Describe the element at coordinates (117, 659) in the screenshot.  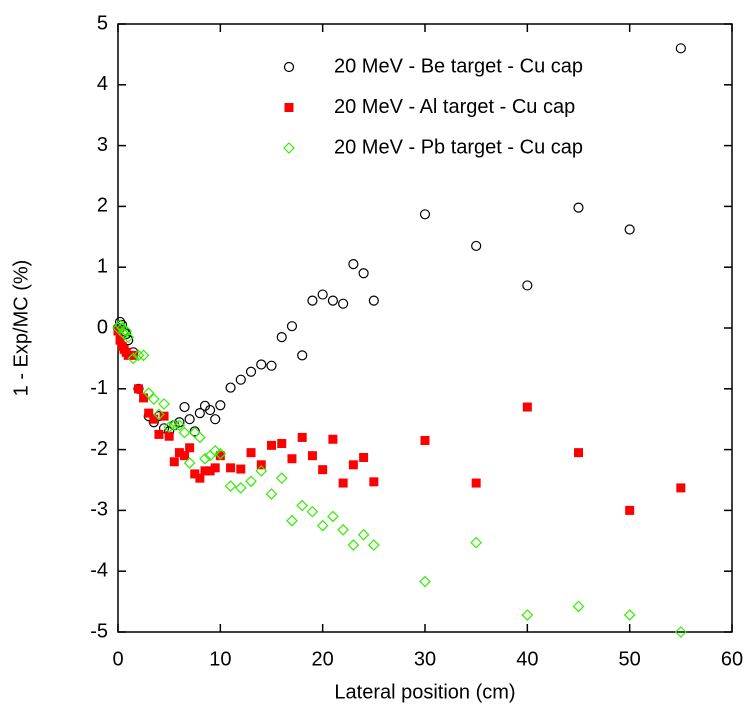
I see `x-tick-label: 0` at that location.